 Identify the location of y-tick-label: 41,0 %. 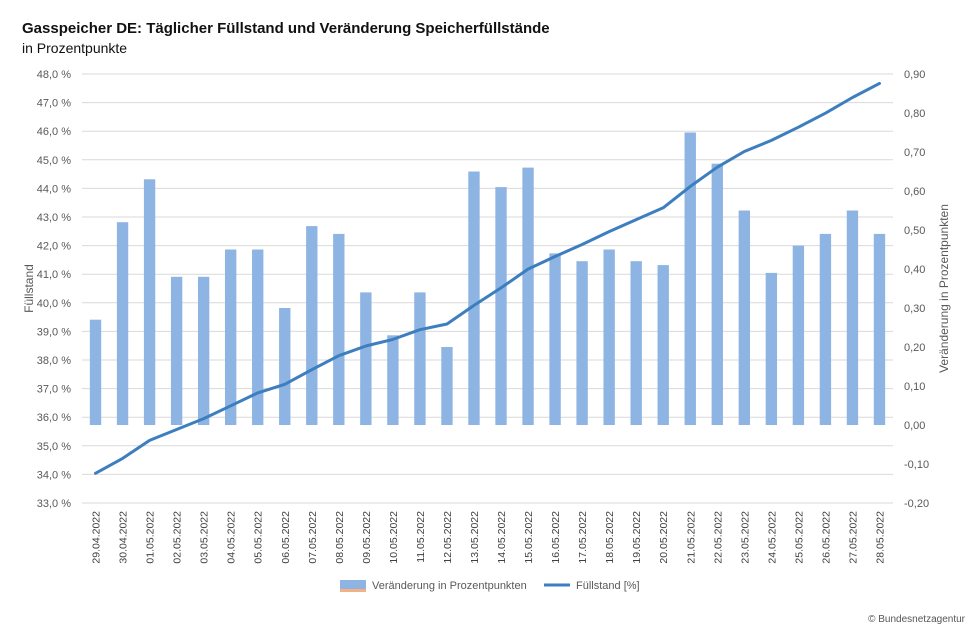
(54, 275).